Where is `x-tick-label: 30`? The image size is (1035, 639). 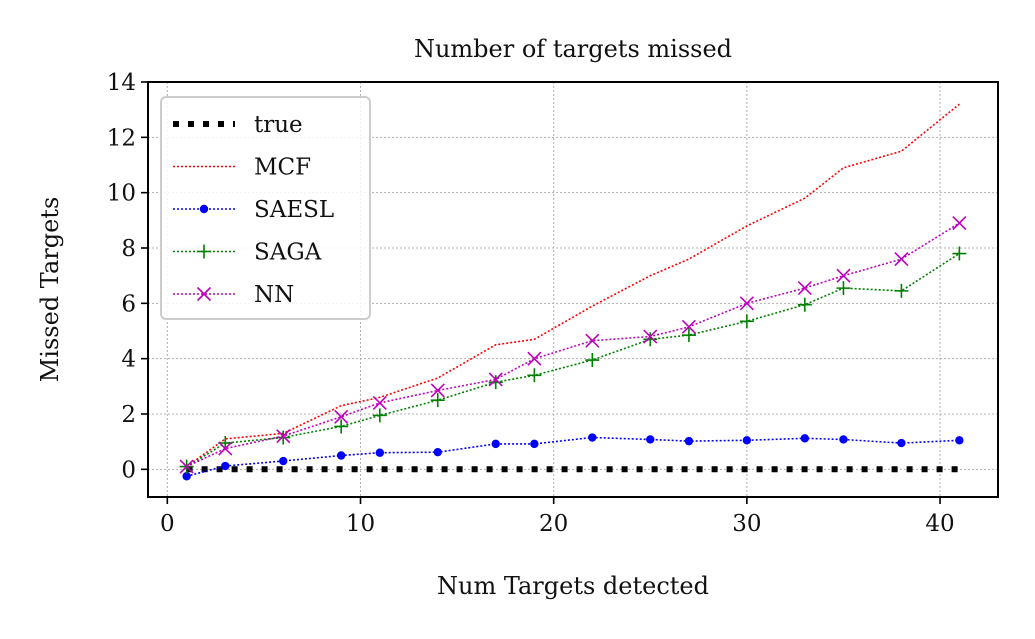 x-tick-label: 30 is located at coordinates (746, 524).